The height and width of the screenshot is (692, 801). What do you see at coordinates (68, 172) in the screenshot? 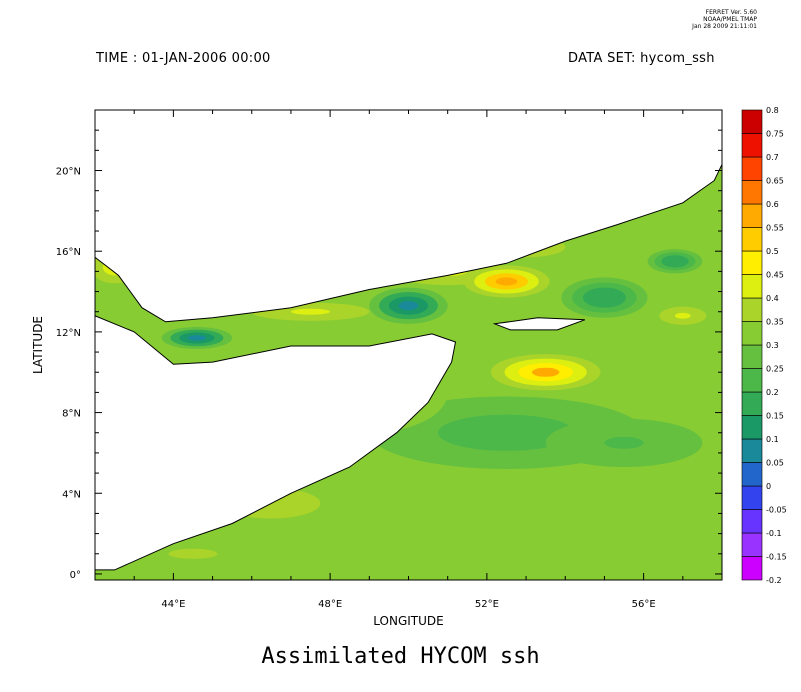
I see `y-tick-label: 20°N` at bounding box center [68, 172].